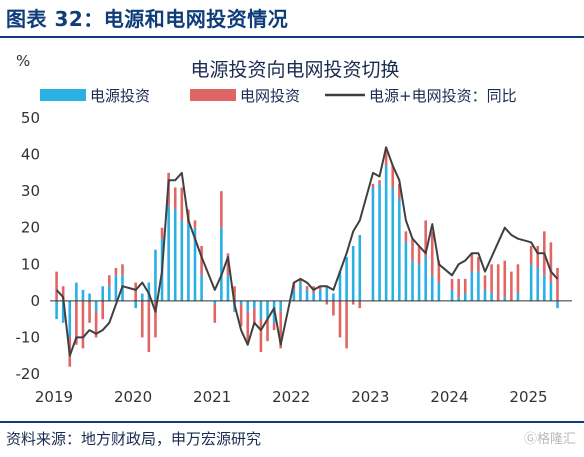  What do you see at coordinates (443, 96) in the screenshot?
I see `legend-total-yoy-label: 电源+电网投资：同比` at bounding box center [443, 96].